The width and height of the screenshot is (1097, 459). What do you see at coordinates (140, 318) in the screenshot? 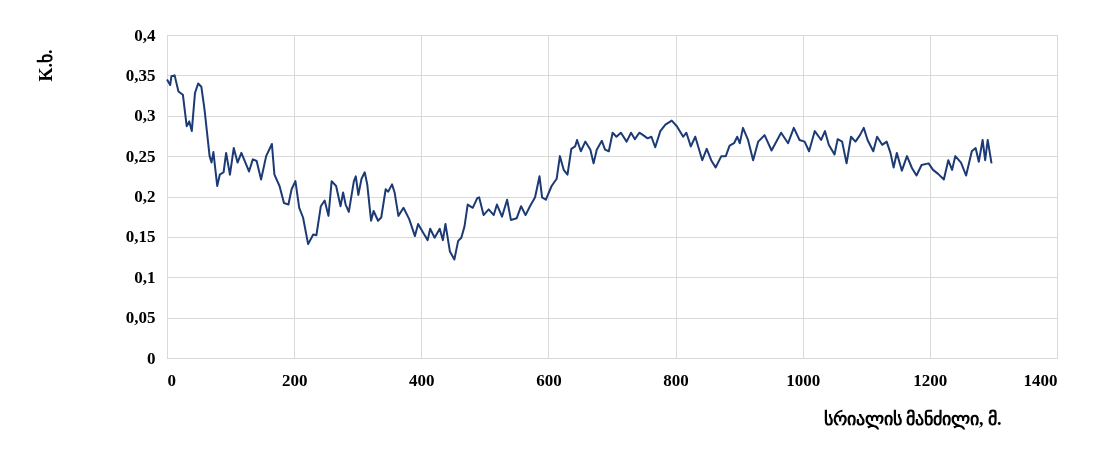
I see `y-tick-label: 0,05` at bounding box center [140, 318].